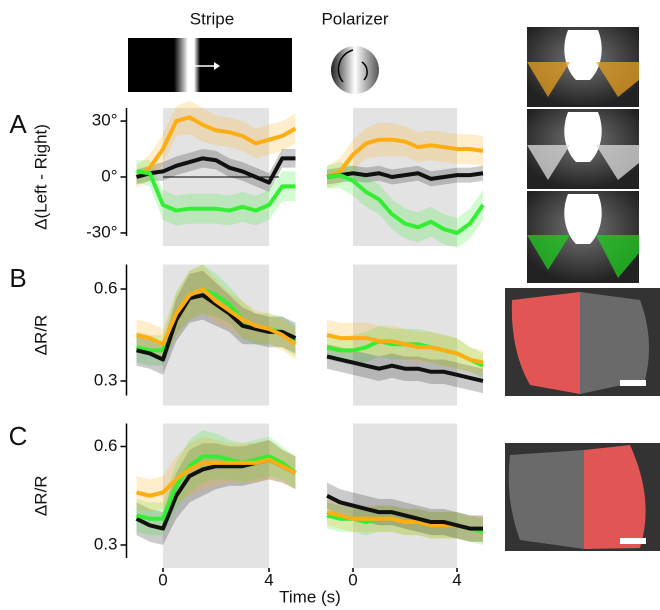 The height and width of the screenshot is (610, 660). I want to click on column-title: Stripe, so click(212, 18).